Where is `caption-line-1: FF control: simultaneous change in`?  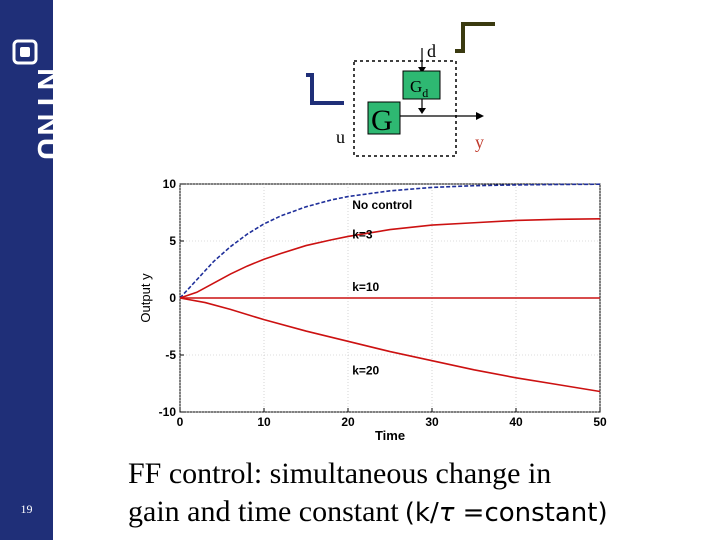
caption-line-1: FF control: simultaneous change in is located at coordinates (340, 473).